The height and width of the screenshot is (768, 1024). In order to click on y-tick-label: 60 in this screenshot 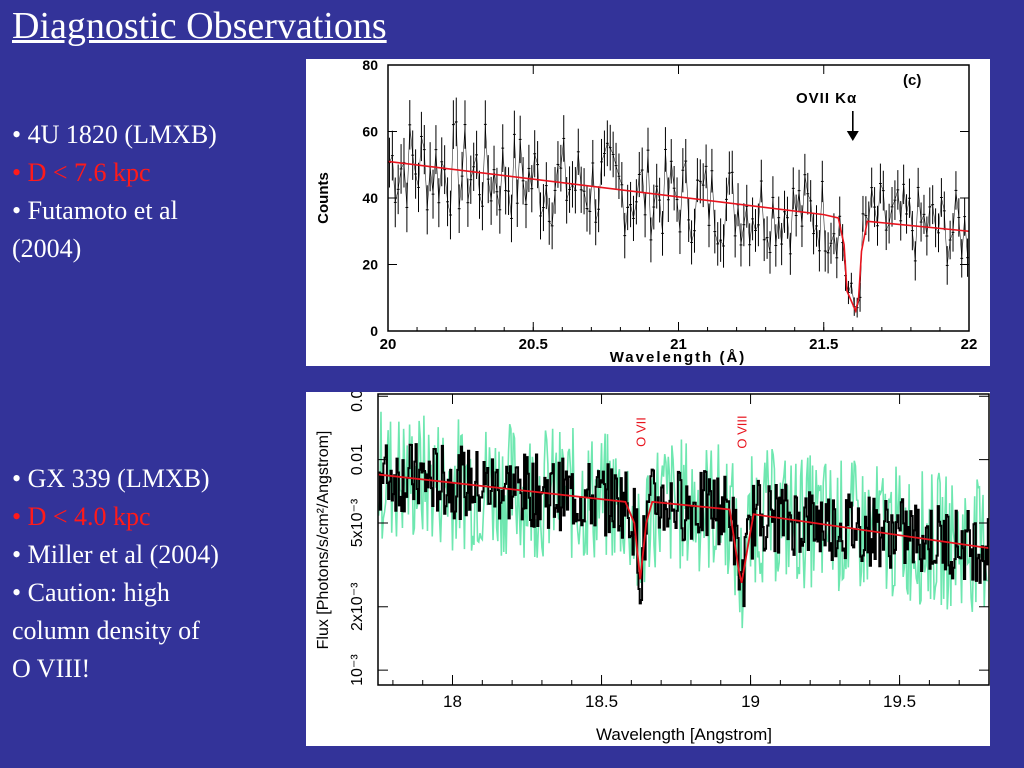, I will do `click(370, 132)`.